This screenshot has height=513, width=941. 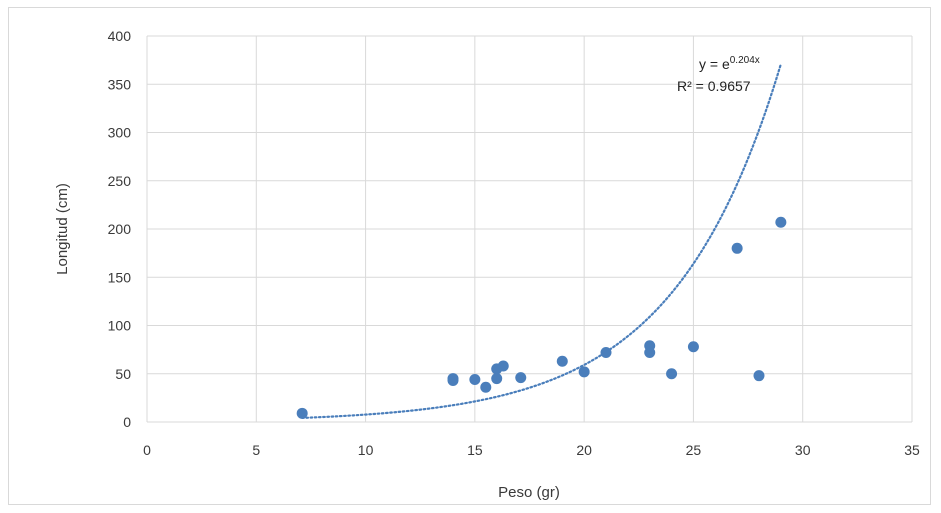 What do you see at coordinates (120, 326) in the screenshot?
I see `y-tick-label: 100` at bounding box center [120, 326].